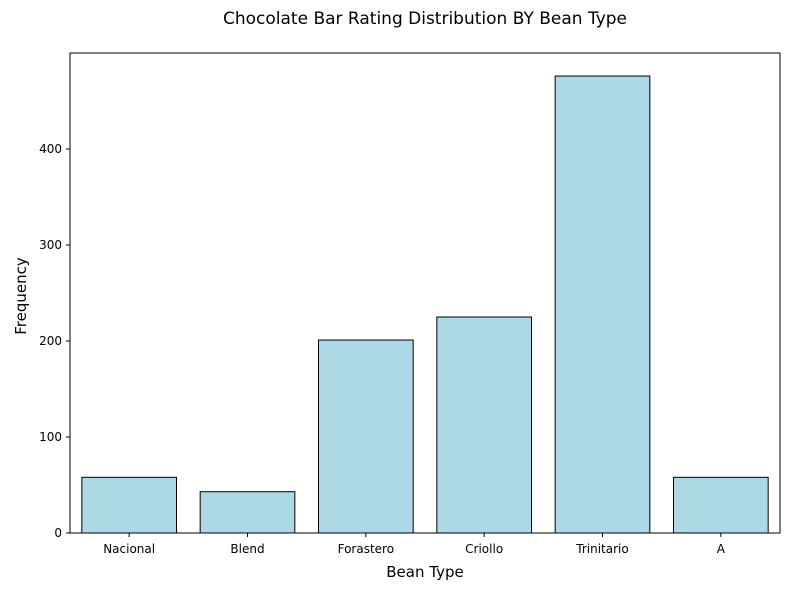  What do you see at coordinates (721, 505) in the screenshot?
I see `bar-a` at bounding box center [721, 505].